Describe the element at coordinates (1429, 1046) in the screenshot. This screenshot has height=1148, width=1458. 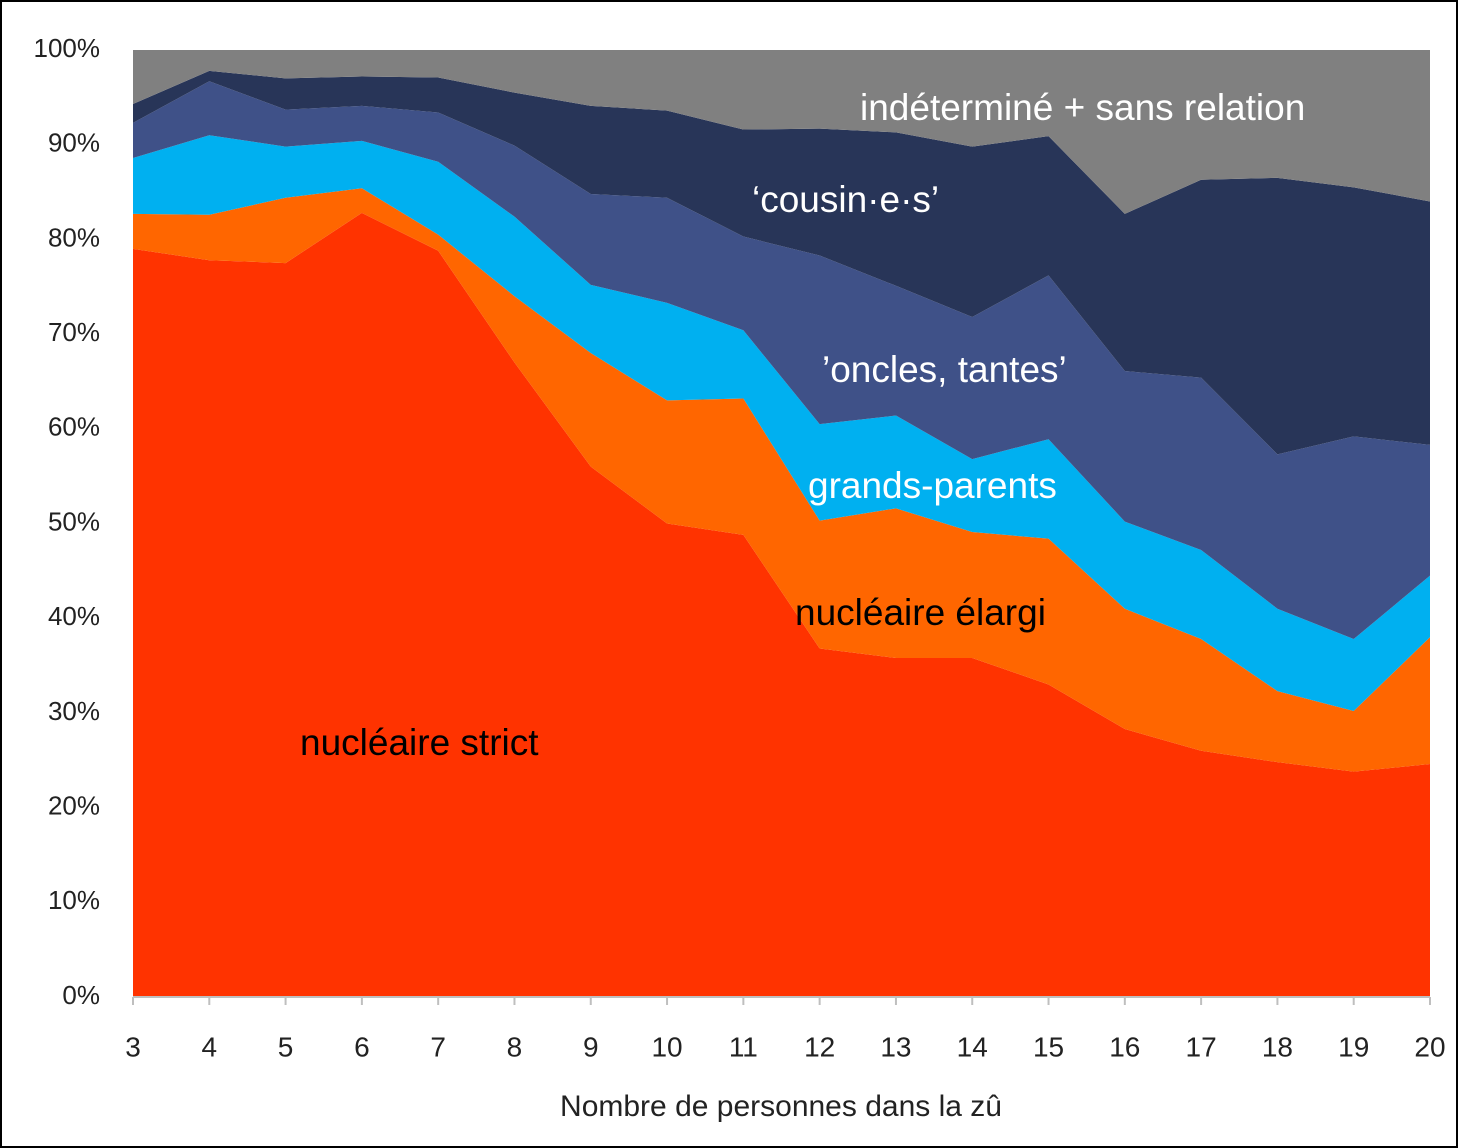
I see `x-tick-label: 20` at that location.